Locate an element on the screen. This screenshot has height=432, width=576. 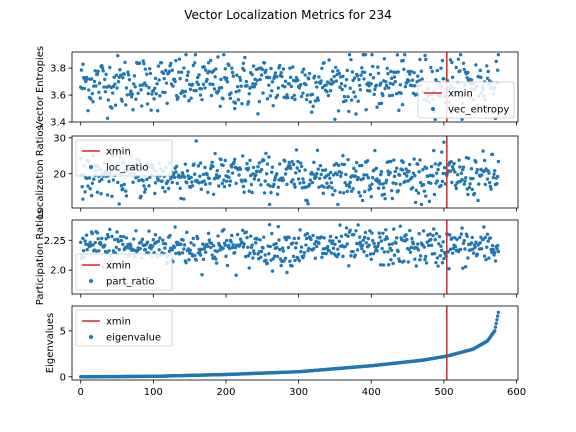
legend-xmin-label: xmin is located at coordinates (460, 94).